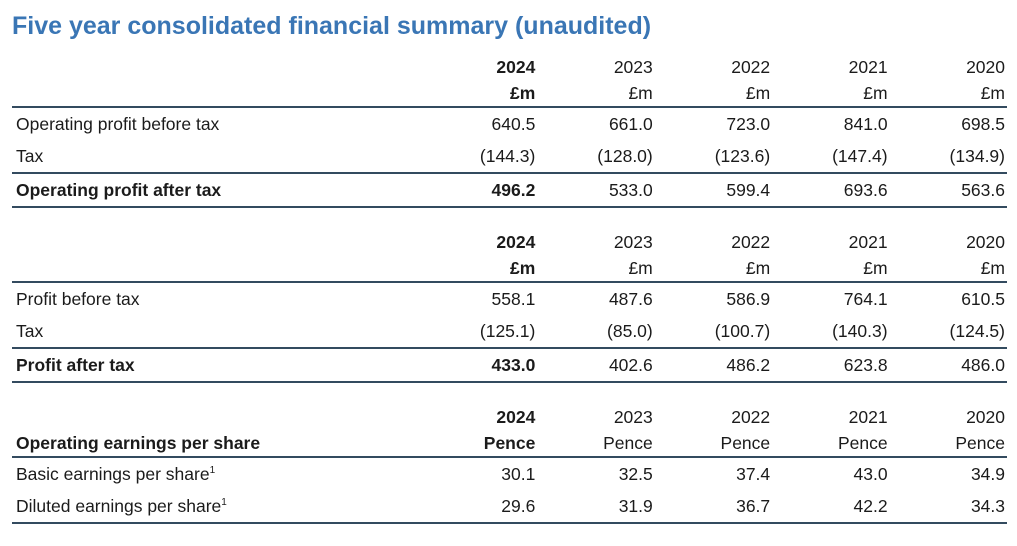 The height and width of the screenshot is (546, 1017). I want to click on data-row: Tax (144.3) (128.0) (123.6) (147.4) (134.9), so click(509, 157).